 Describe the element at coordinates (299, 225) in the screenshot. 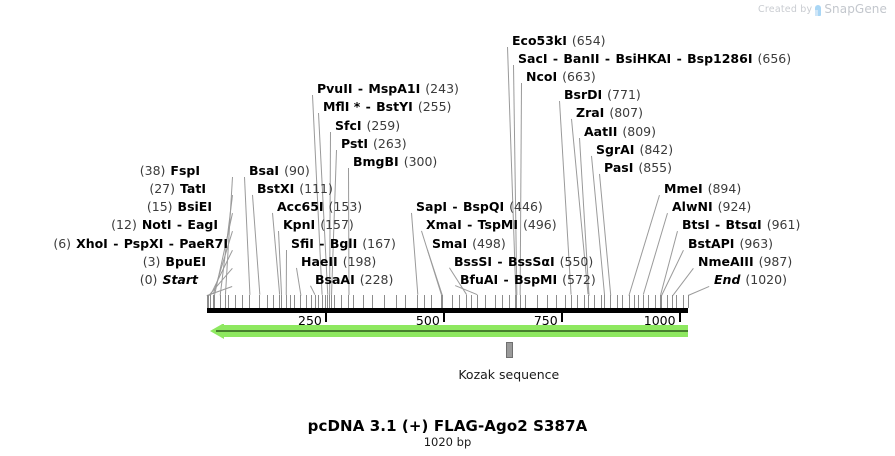

I see `enzyme-name: KpnI` at that location.